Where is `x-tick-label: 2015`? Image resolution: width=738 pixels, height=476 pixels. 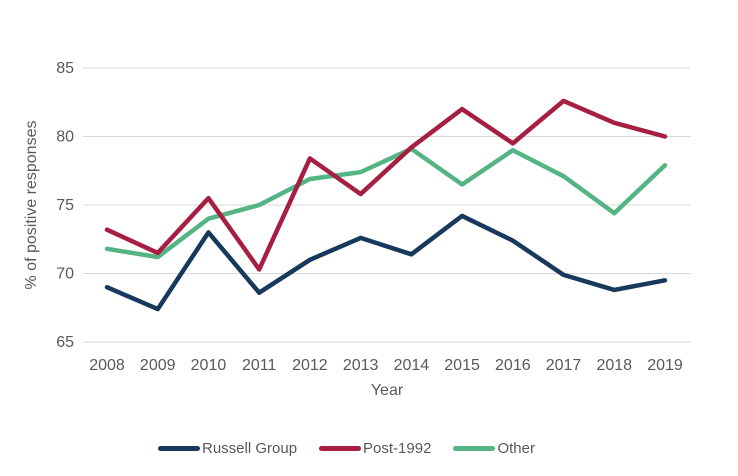
x-tick-label: 2015 is located at coordinates (462, 365).